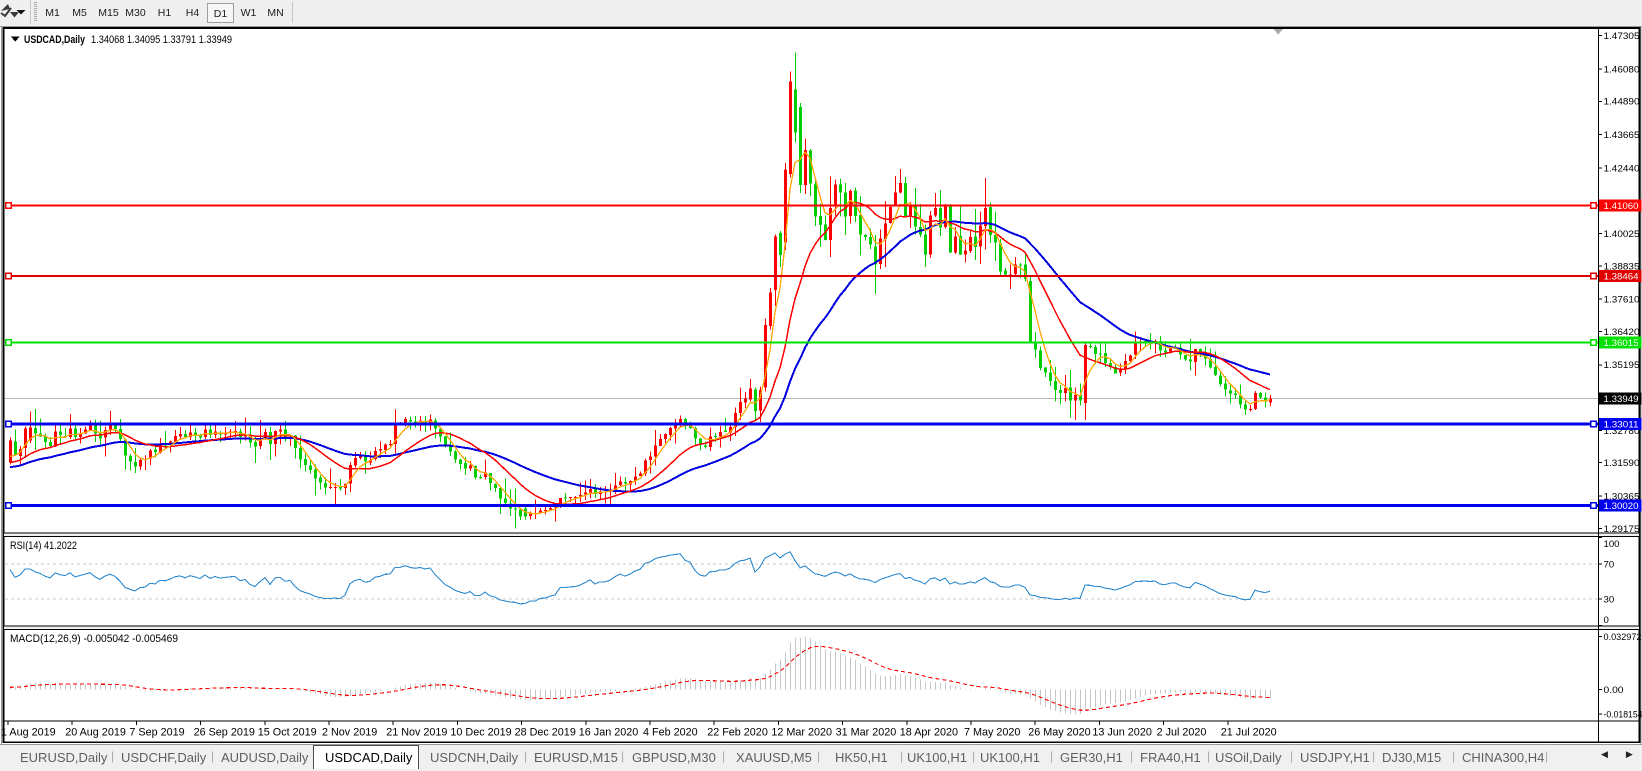 The width and height of the screenshot is (1642, 771). What do you see at coordinates (1622, 266) in the screenshot?
I see `svg-text: 1.38835` at bounding box center [1622, 266].